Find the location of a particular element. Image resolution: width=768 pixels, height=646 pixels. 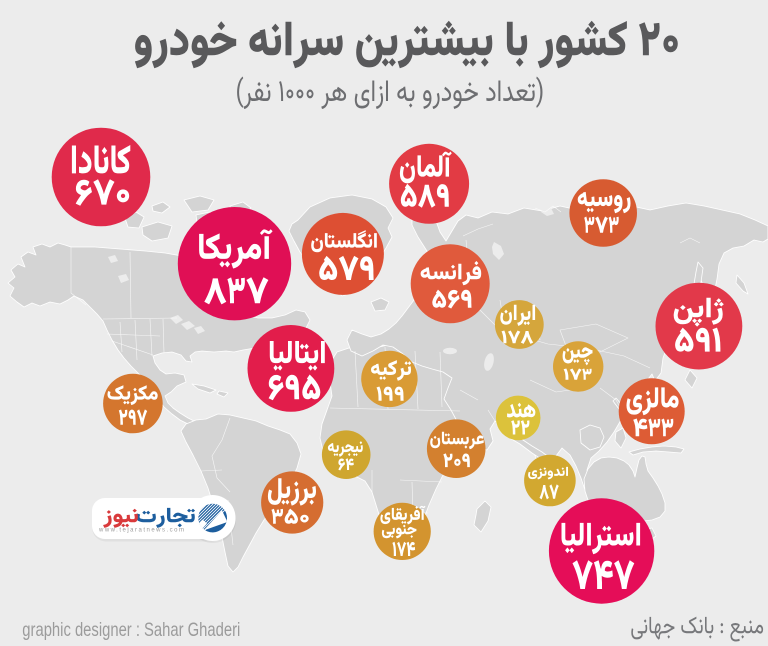

svg-text:graphic designer : Sahar Ghade: graphic designer : Sahar Ghaderi is located at coordinates (131, 629).